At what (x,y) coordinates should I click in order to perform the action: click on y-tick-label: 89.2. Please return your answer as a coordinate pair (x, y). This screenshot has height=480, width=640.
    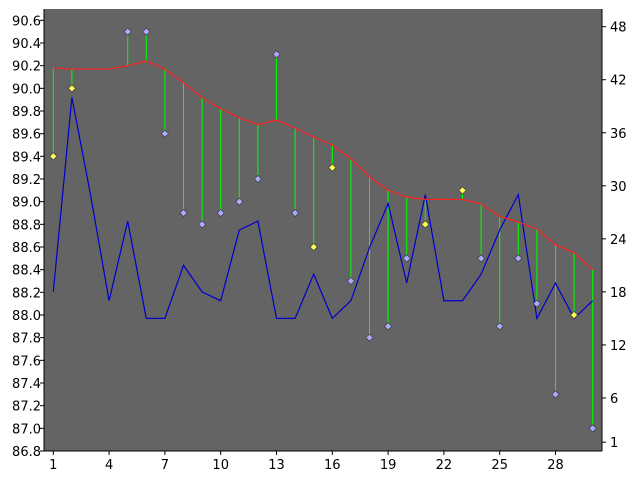
    Looking at the image, I should click on (26, 180).